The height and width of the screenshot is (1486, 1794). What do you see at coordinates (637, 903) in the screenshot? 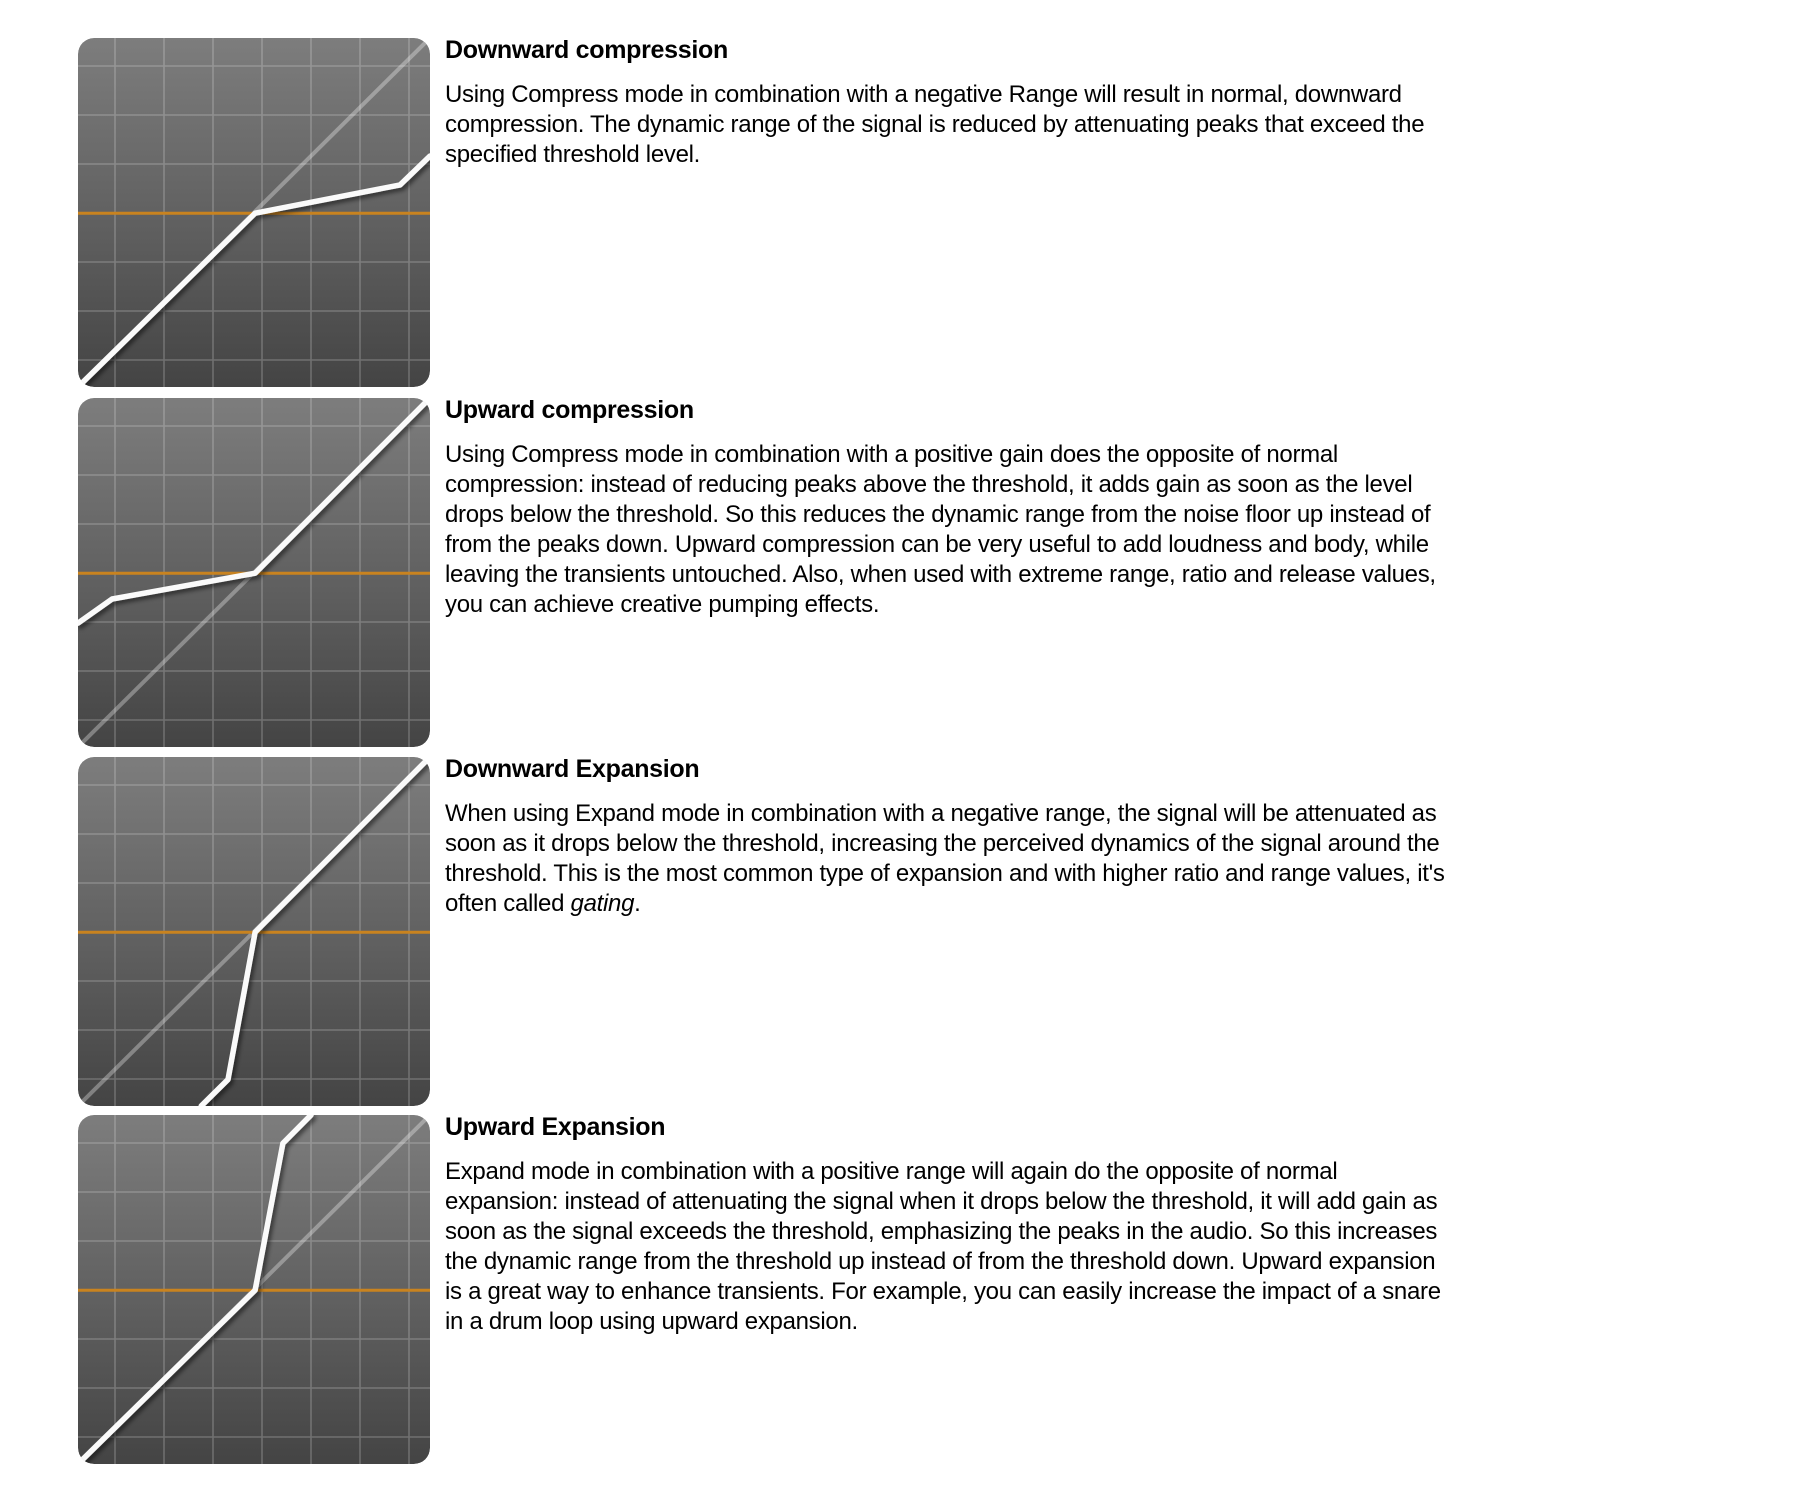
I see `paragraph-text: .` at bounding box center [637, 903].